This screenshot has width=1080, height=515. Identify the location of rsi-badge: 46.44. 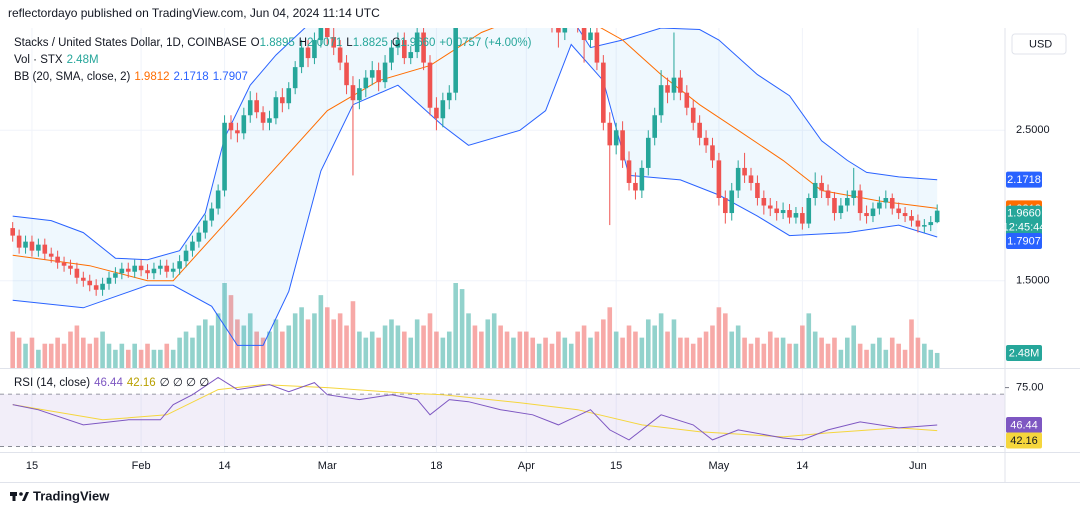
(1024, 425).